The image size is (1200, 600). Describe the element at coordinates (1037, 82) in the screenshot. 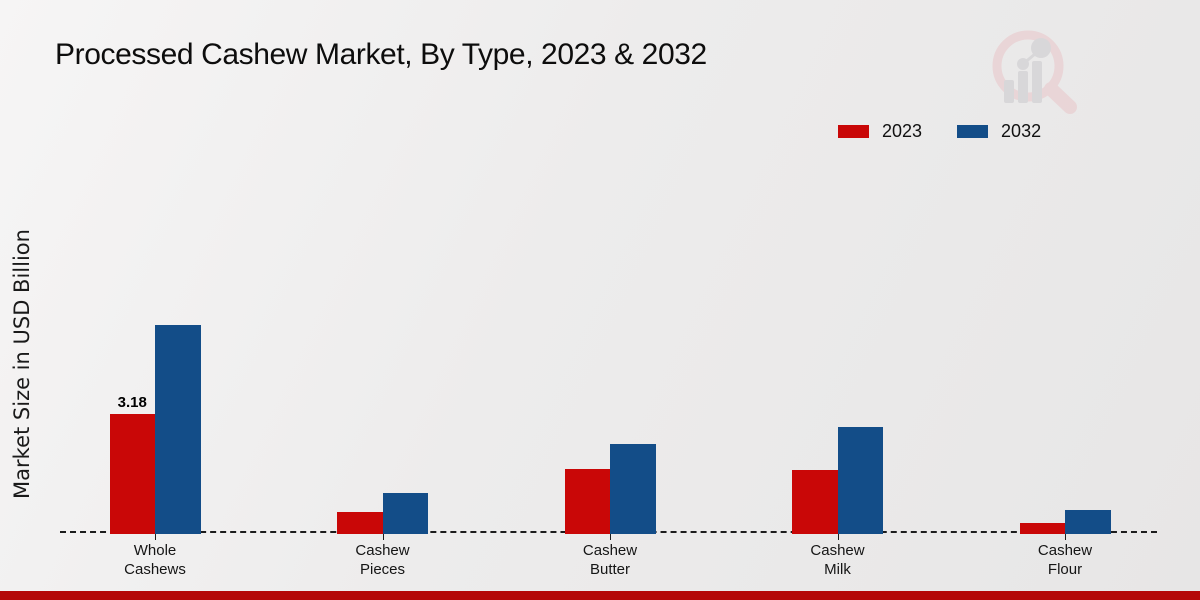

I see `logo-bar-tall-icon` at that location.